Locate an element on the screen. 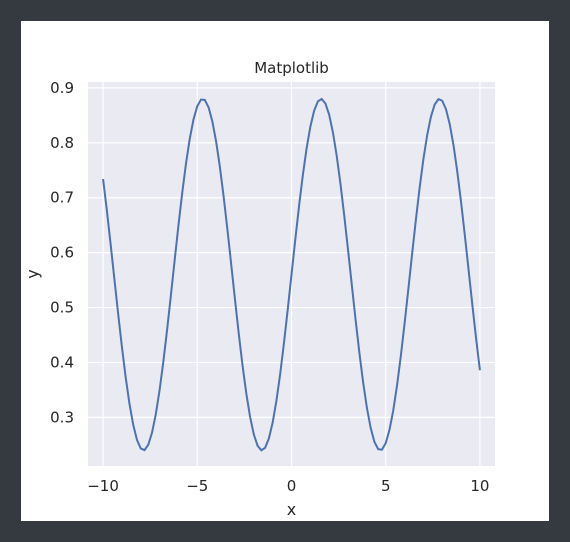 Image resolution: width=570 pixels, height=542 pixels. x-tick-label: −10 is located at coordinates (103, 486).